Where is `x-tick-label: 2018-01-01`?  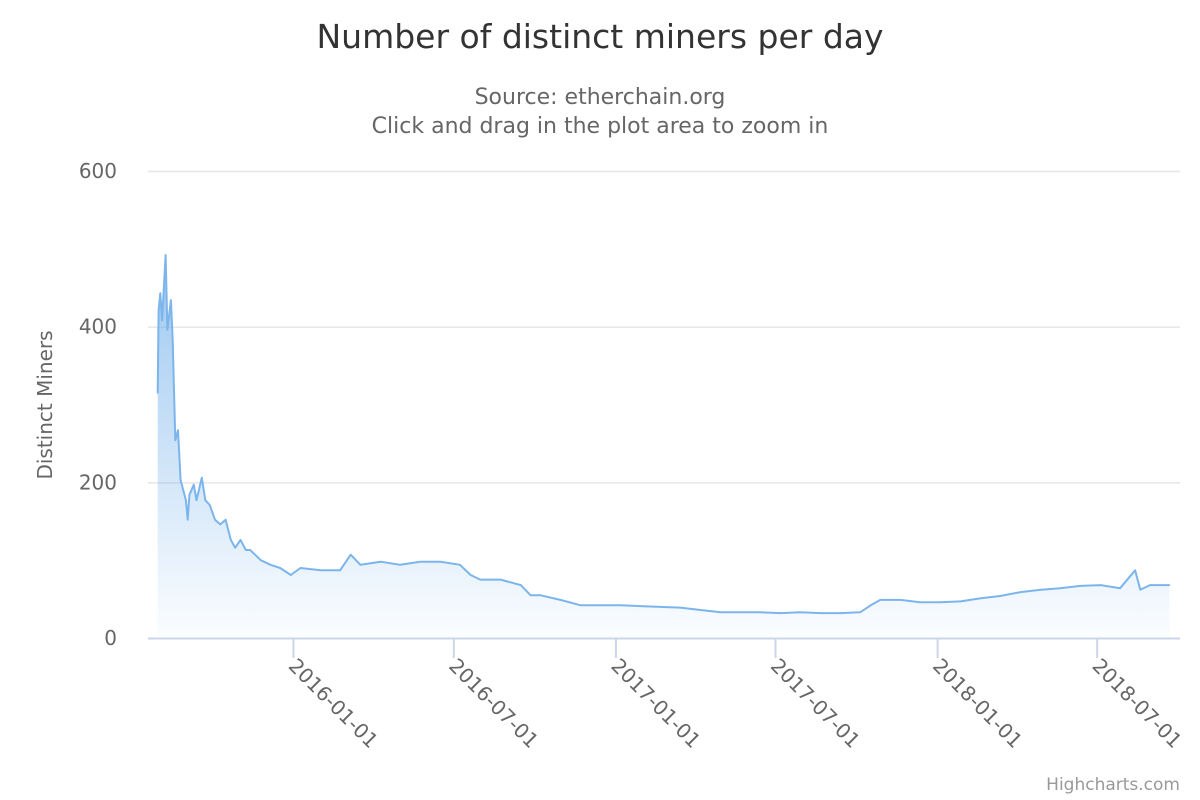
x-tick-label: 2018-01-01 is located at coordinates (977, 703).